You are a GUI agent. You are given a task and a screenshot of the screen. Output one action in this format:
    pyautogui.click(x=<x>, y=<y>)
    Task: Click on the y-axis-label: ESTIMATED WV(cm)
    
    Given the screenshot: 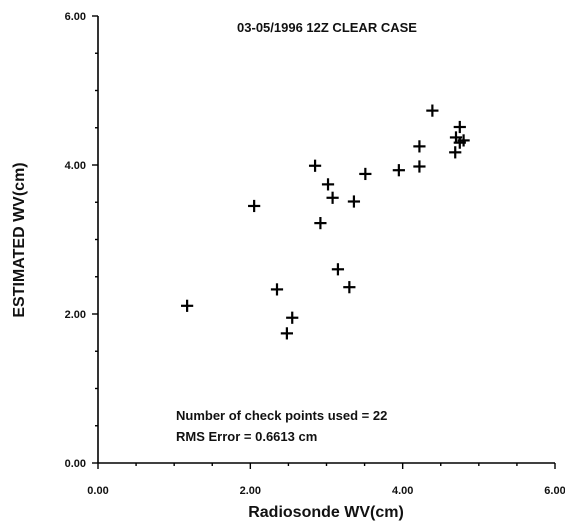 What is the action you would take?
    pyautogui.click(x=19, y=239)
    